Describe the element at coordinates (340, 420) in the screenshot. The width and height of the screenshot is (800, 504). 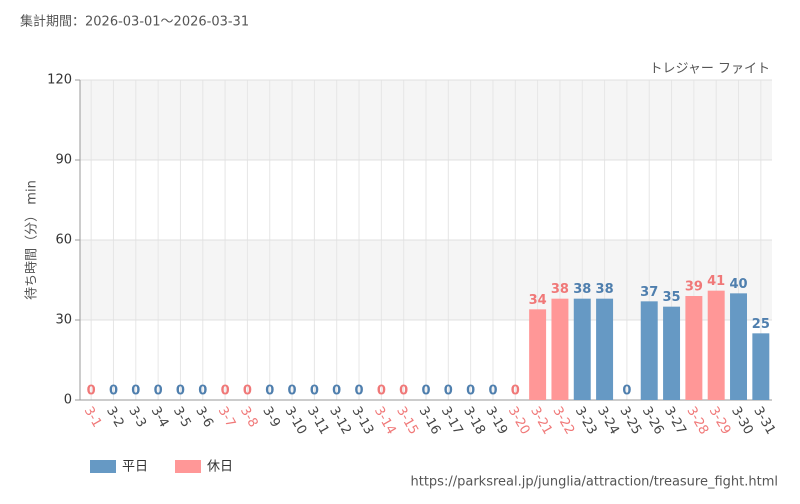
I see `x-tick-label: 3-12` at that location.